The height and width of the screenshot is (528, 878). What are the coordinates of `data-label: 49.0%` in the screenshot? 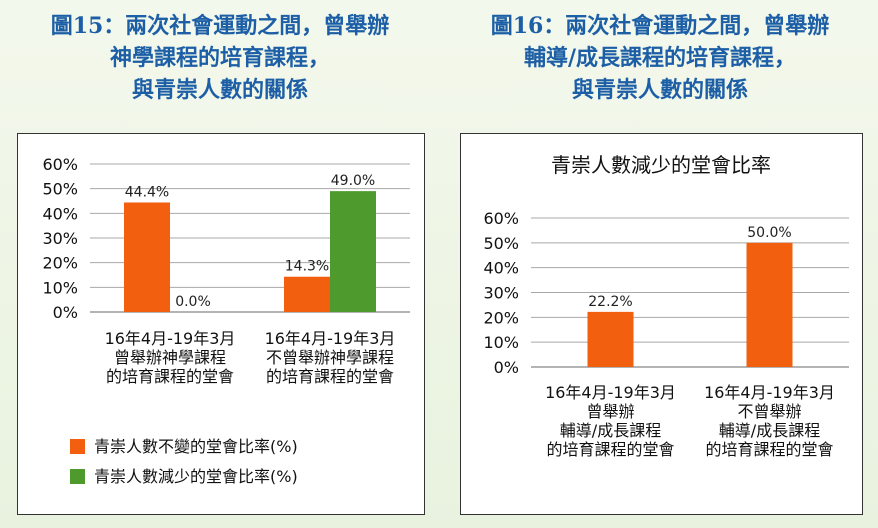 It's located at (353, 181).